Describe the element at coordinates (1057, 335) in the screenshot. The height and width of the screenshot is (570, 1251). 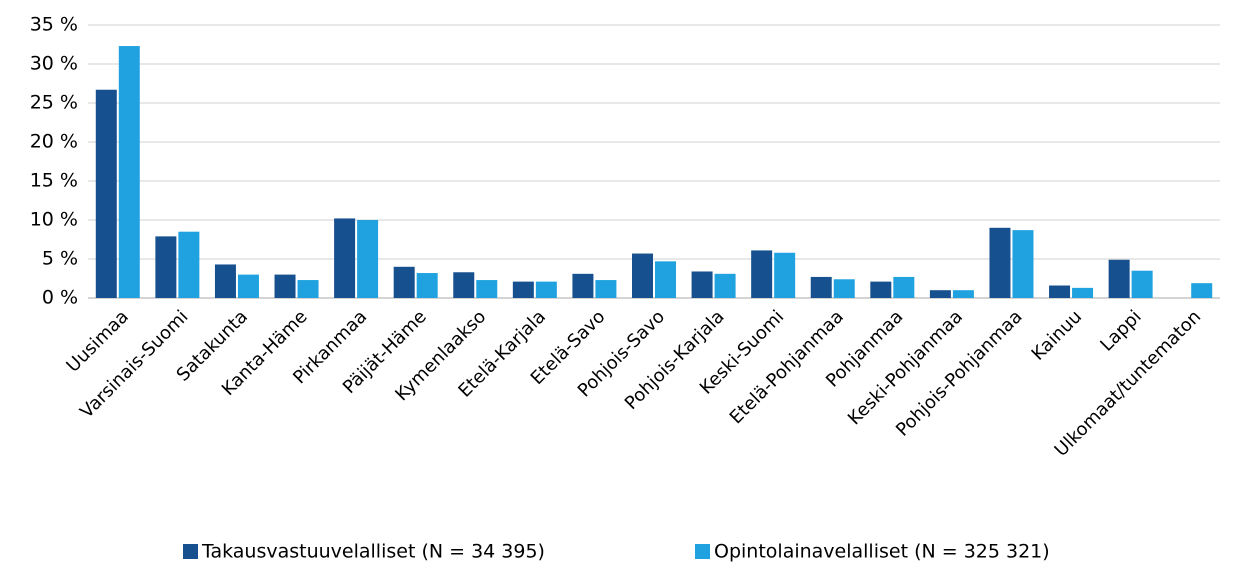
I see `x-tick-label: Kainuu` at that location.